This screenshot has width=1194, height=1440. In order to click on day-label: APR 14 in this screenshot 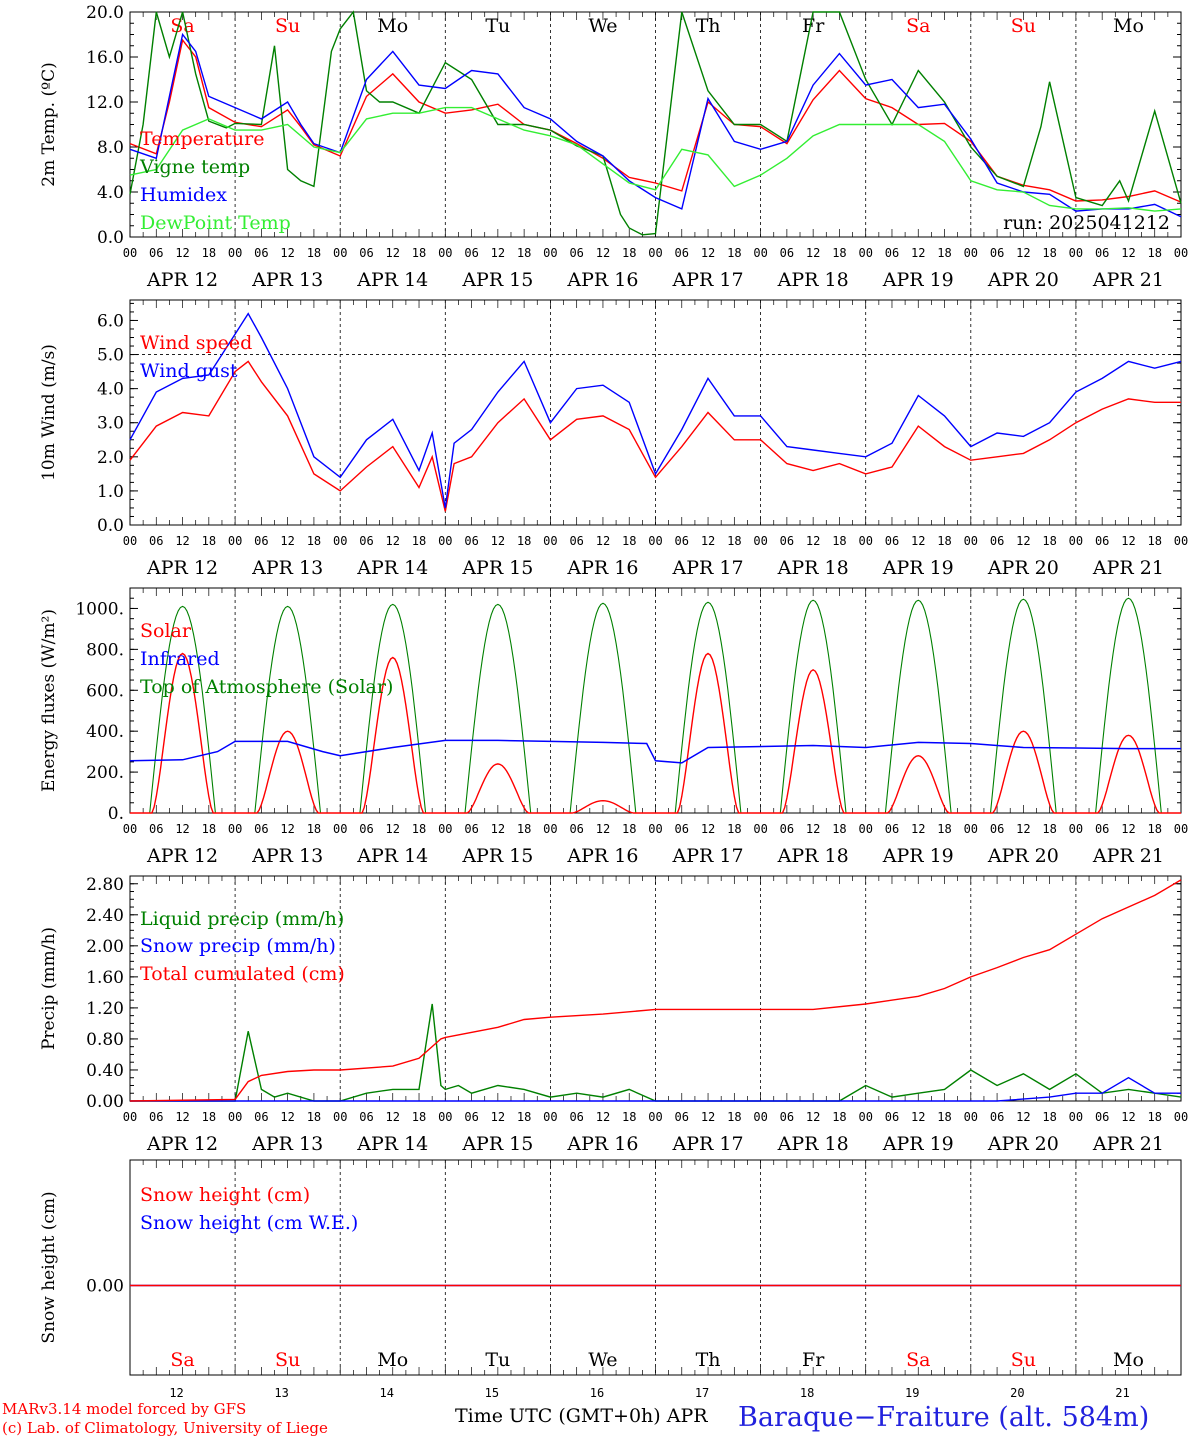, I will do `click(392, 280)`.